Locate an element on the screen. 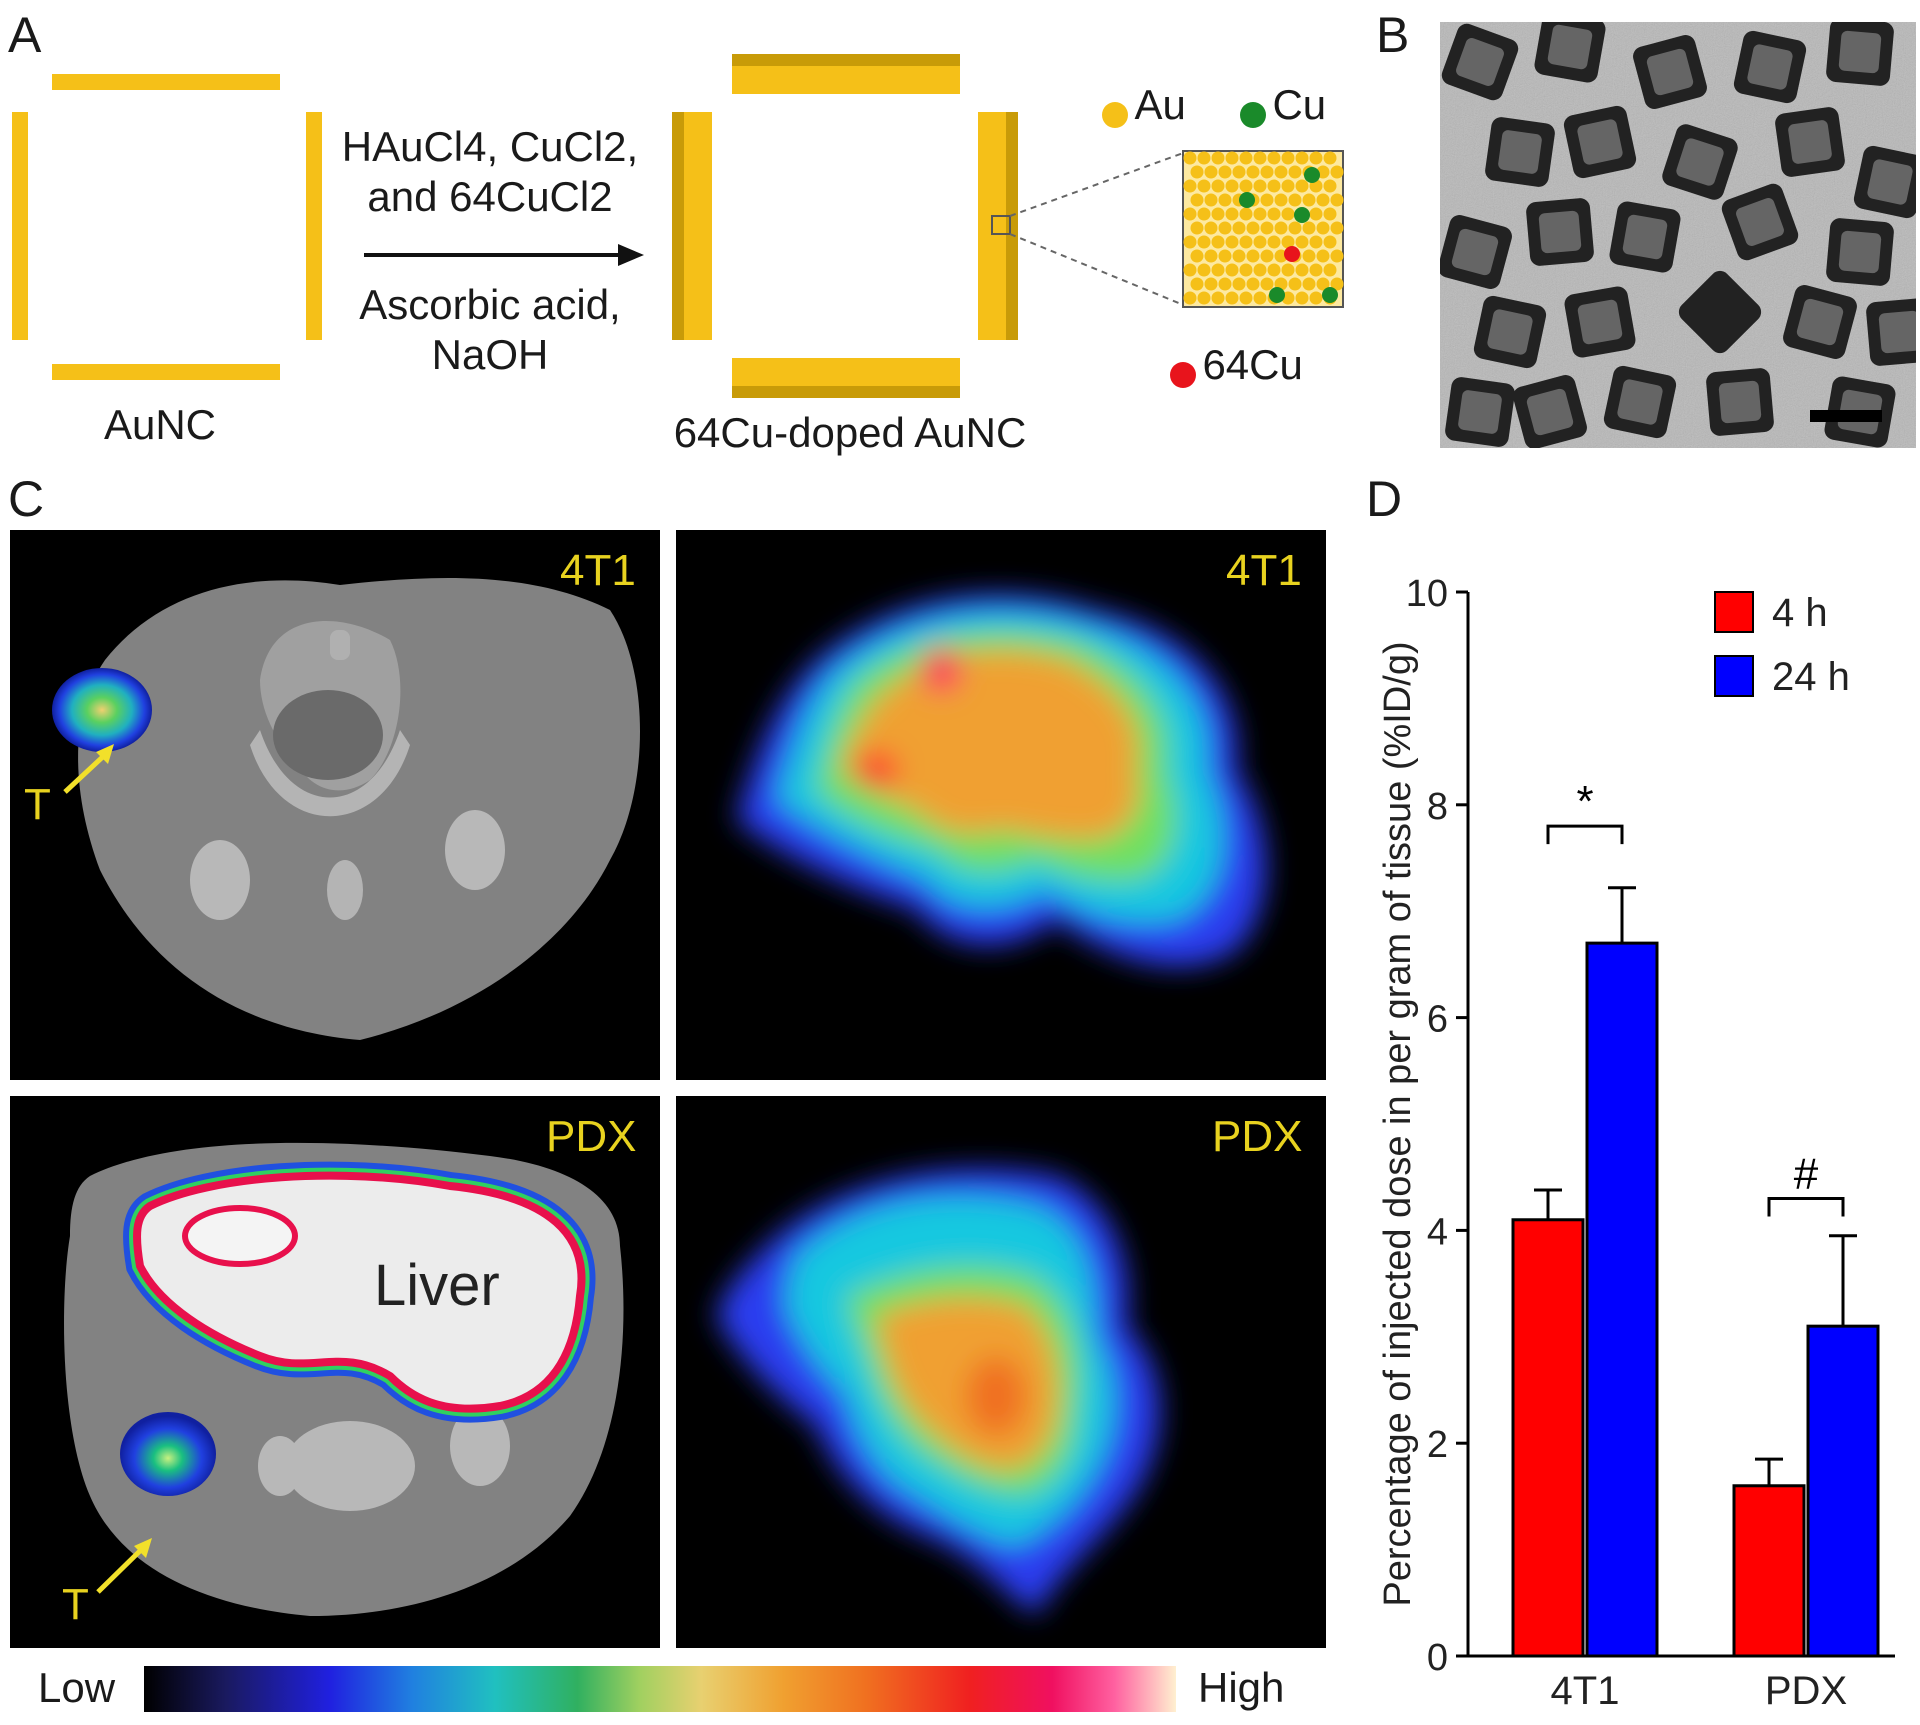 The height and width of the screenshot is (1725, 1920). tem-image is located at coordinates (1678, 235).